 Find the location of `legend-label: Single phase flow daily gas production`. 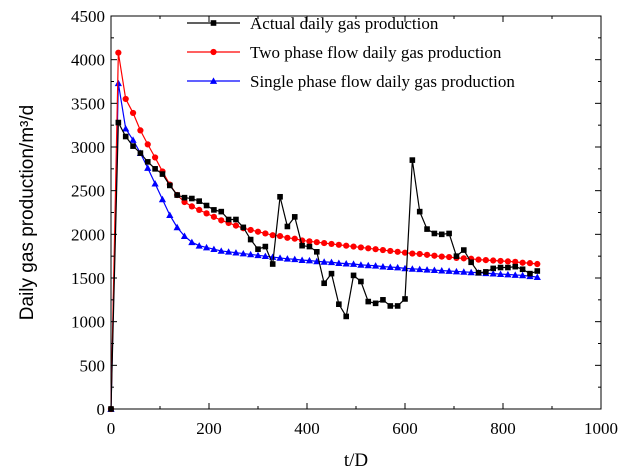

legend-label: Single phase flow daily gas production is located at coordinates (382, 81).